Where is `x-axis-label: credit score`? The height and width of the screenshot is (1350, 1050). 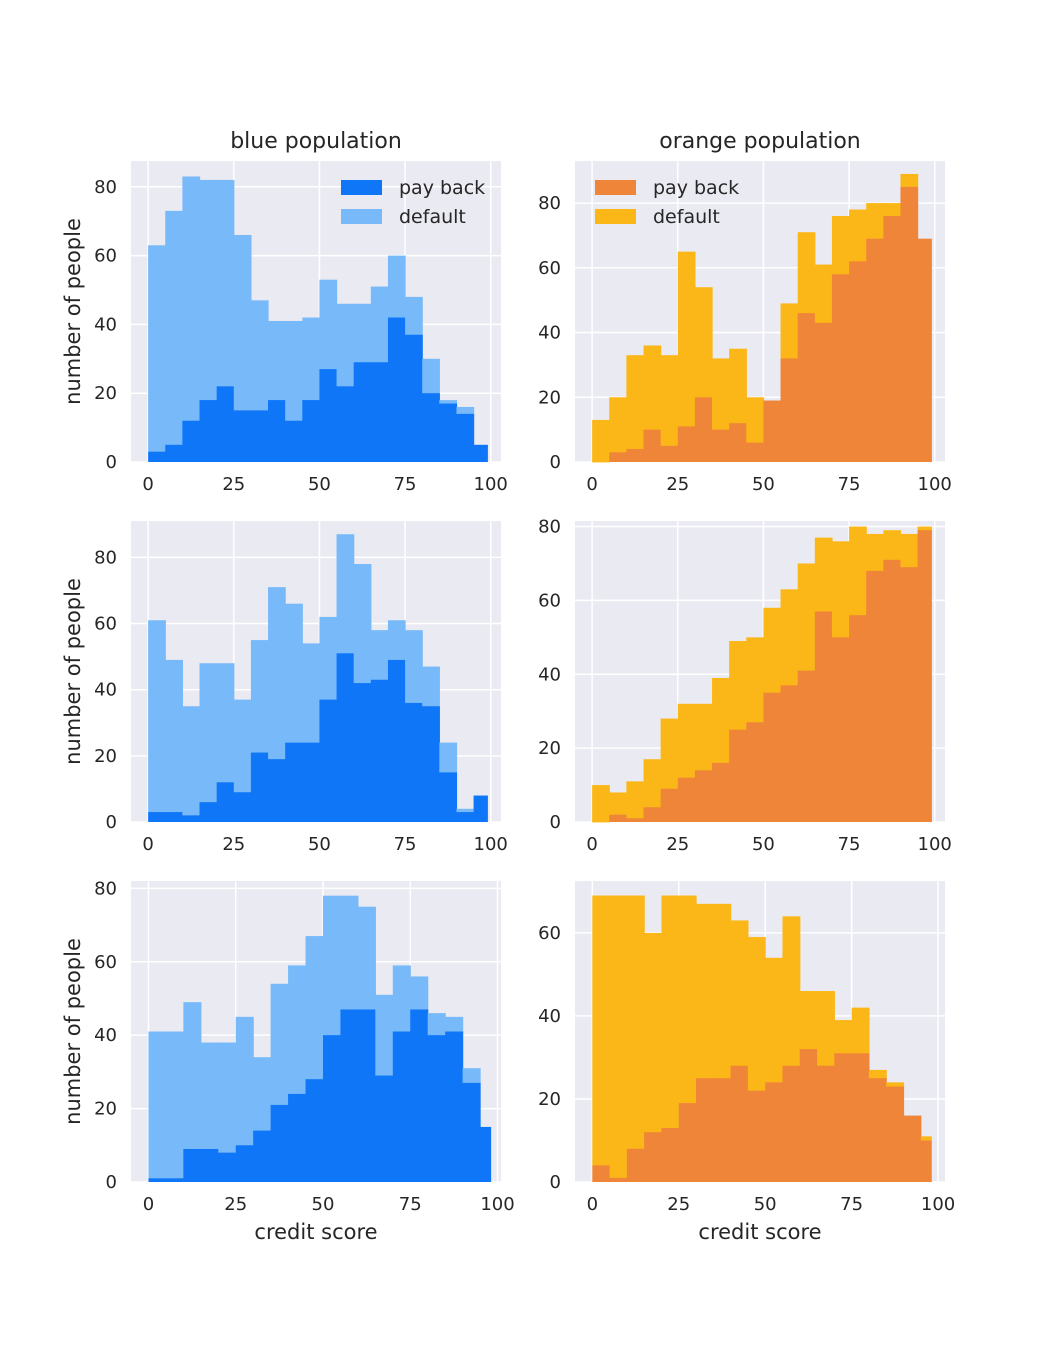 x-axis-label: credit score is located at coordinates (315, 1232).